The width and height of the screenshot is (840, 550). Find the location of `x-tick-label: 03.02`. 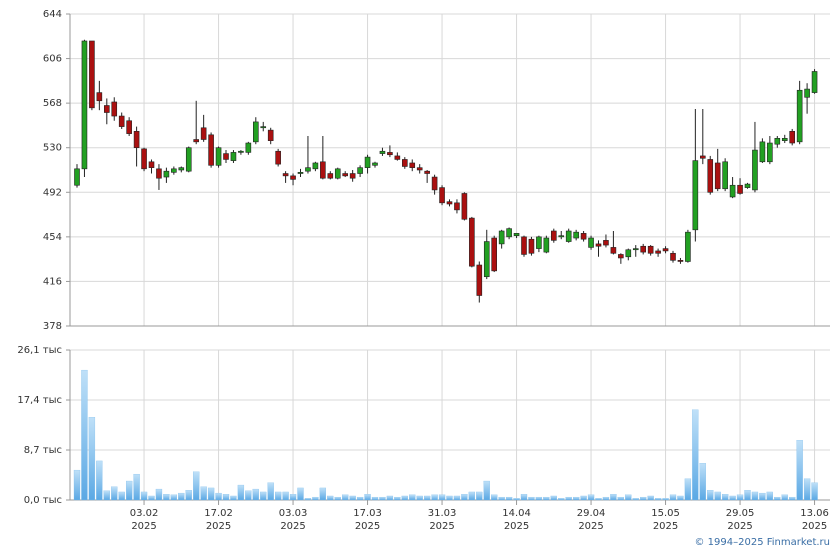

x-tick-label: 03.02 is located at coordinates (144, 513).